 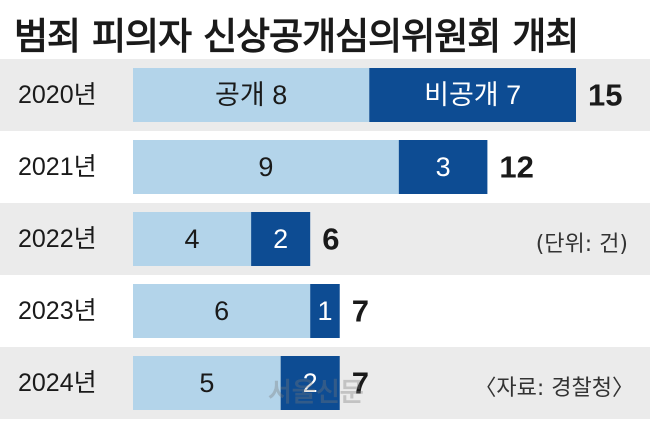 I want to click on category-label: 2024년, so click(x=57, y=383).